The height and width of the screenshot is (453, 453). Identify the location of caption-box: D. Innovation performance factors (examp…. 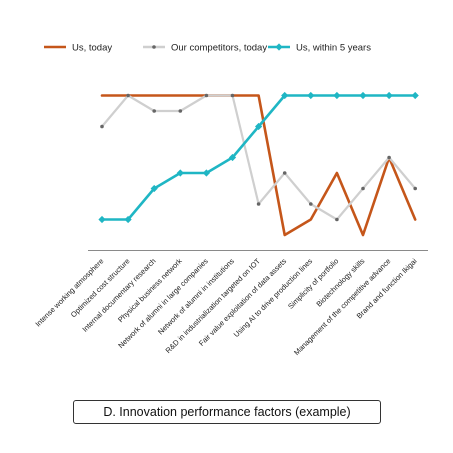
(227, 412).